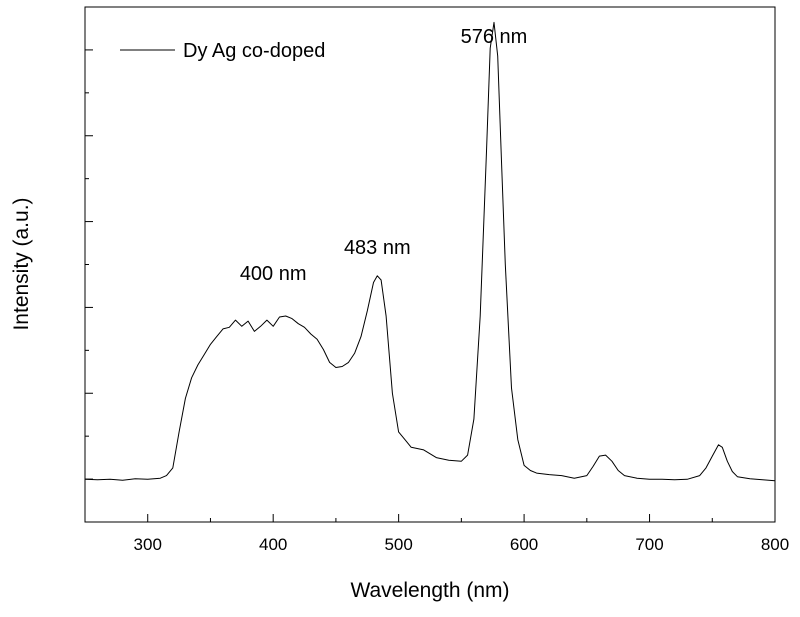 This screenshot has height=617, width=800. Describe the element at coordinates (775, 544) in the screenshot. I see `x-tick-label: 800` at that location.